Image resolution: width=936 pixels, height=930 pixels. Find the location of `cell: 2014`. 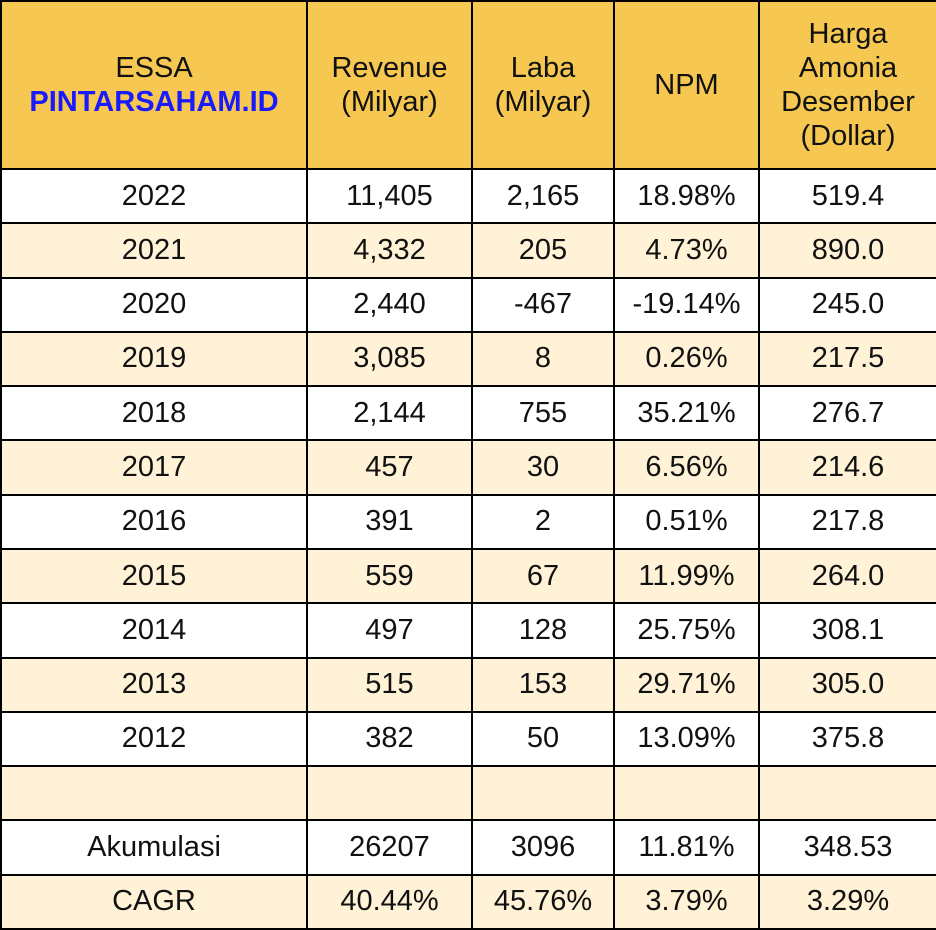

cell: 2014 is located at coordinates (154, 630).